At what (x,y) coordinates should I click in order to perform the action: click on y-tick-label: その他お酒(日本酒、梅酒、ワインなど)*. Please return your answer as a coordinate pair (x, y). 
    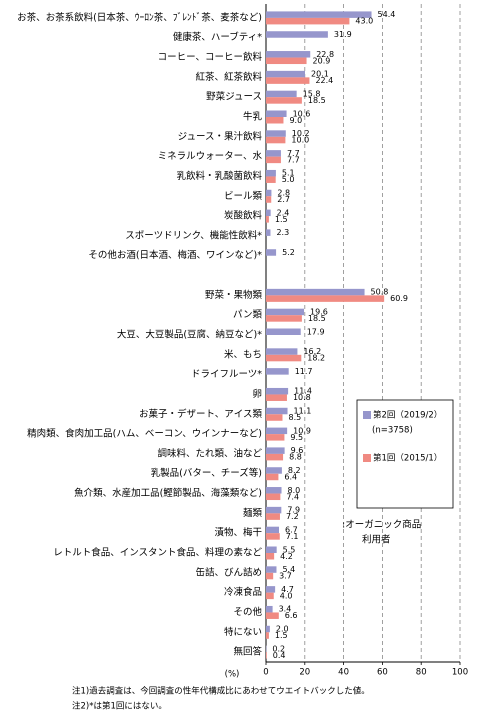
    Looking at the image, I should click on (175, 255).